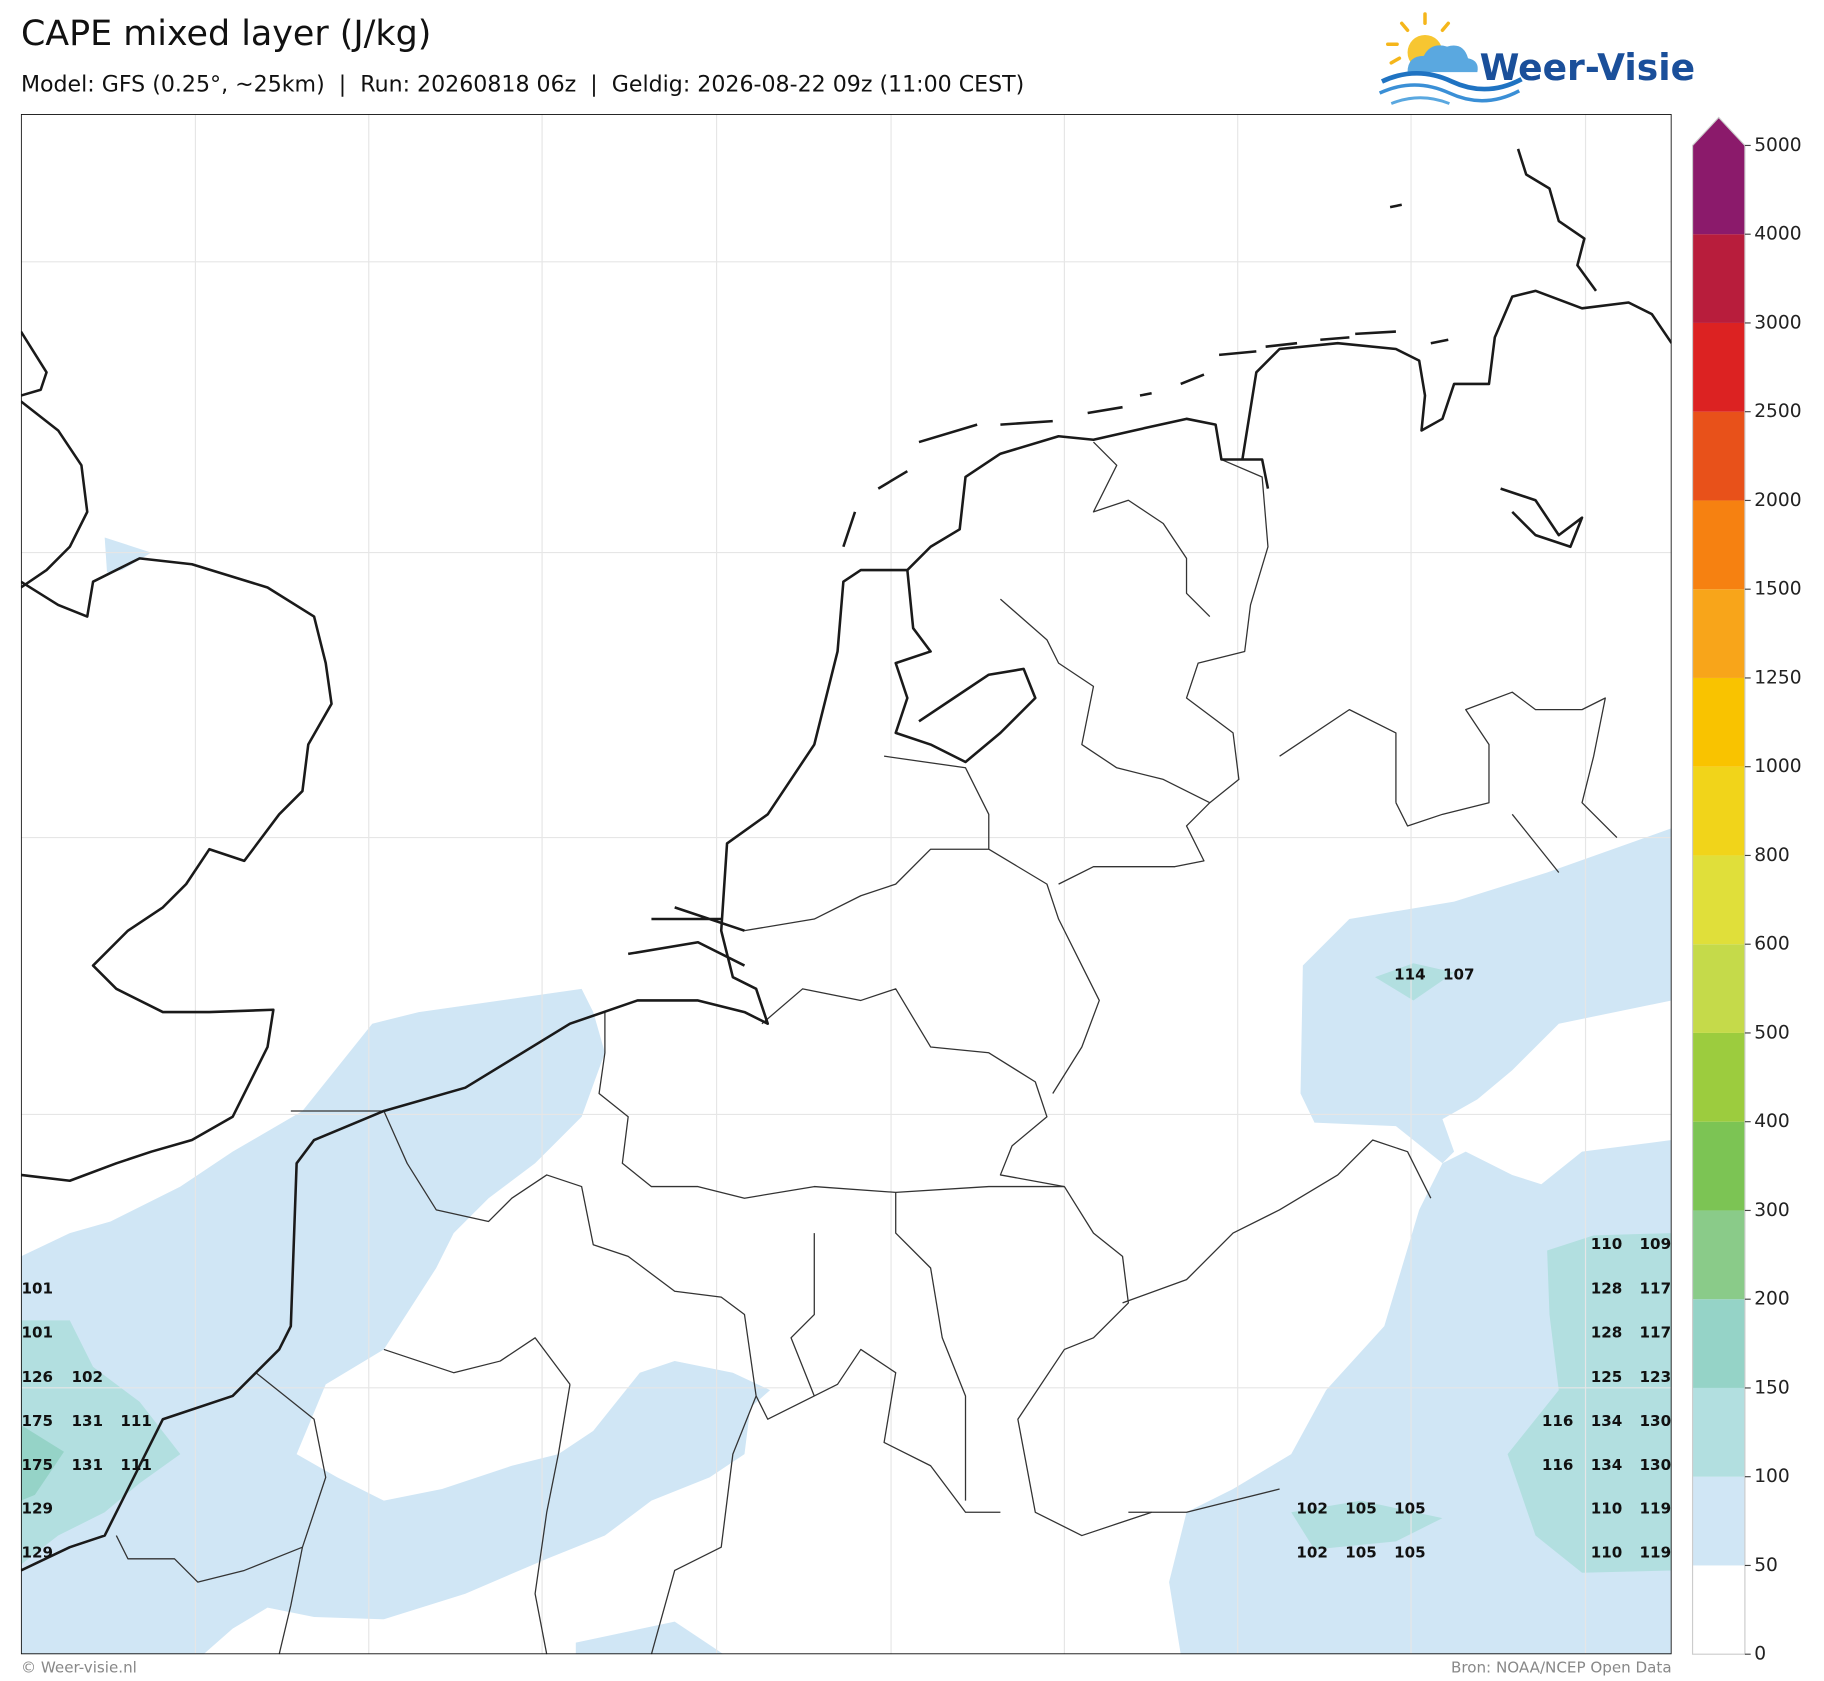 This screenshot has height=1681, width=1824. Describe the element at coordinates (1760, 1654) in the screenshot. I see `colorbar-tick-label: 0` at that location.